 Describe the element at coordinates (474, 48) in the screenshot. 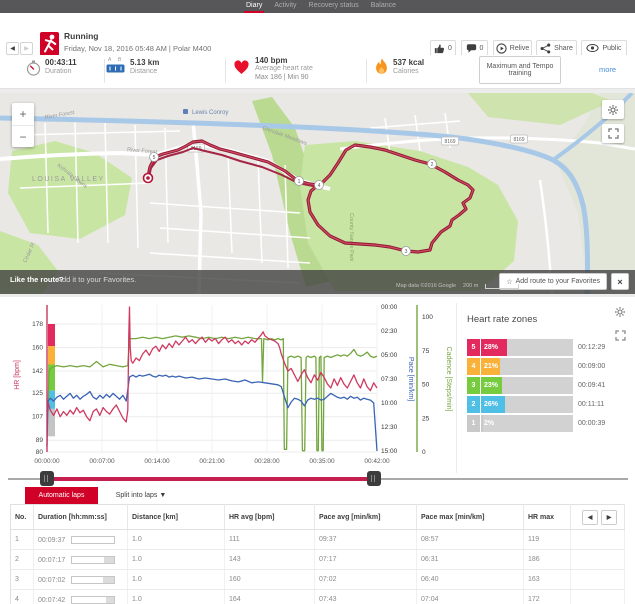

I see `comment-button: 0` at that location.